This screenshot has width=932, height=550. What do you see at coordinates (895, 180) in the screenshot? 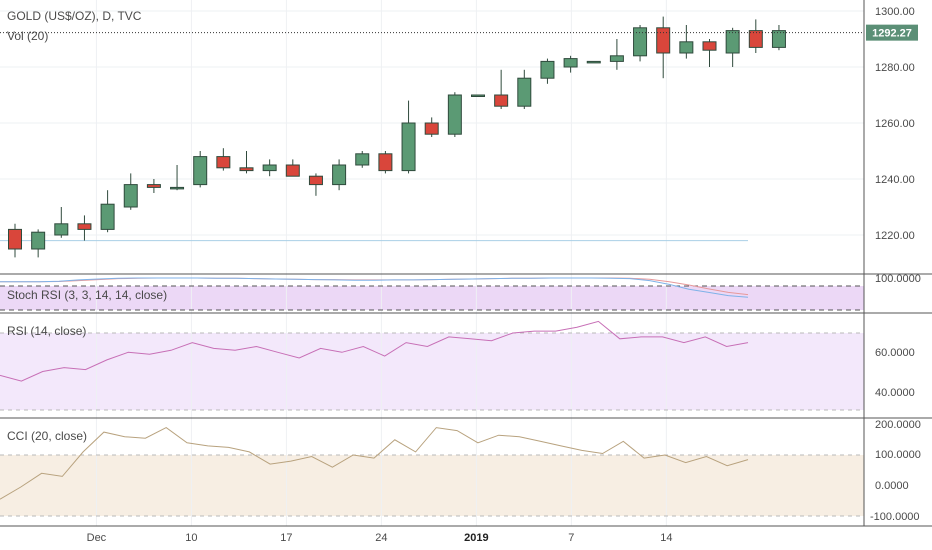
I see `price-tick-label: 1240.00` at bounding box center [895, 180].